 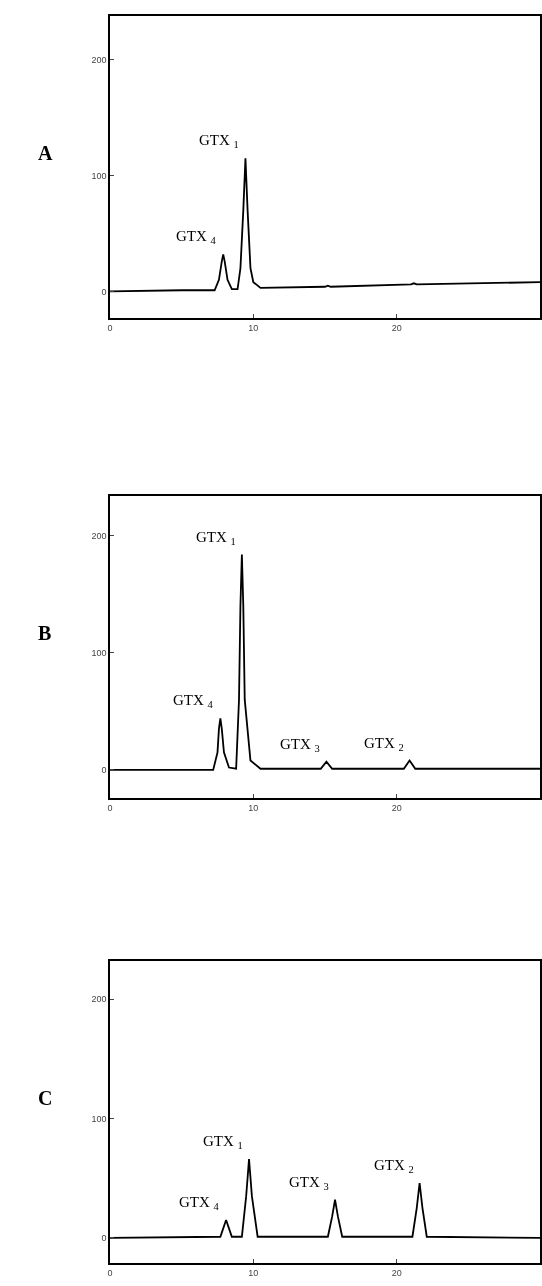 What do you see at coordinates (45, 153) in the screenshot?
I see `text: A` at bounding box center [45, 153].